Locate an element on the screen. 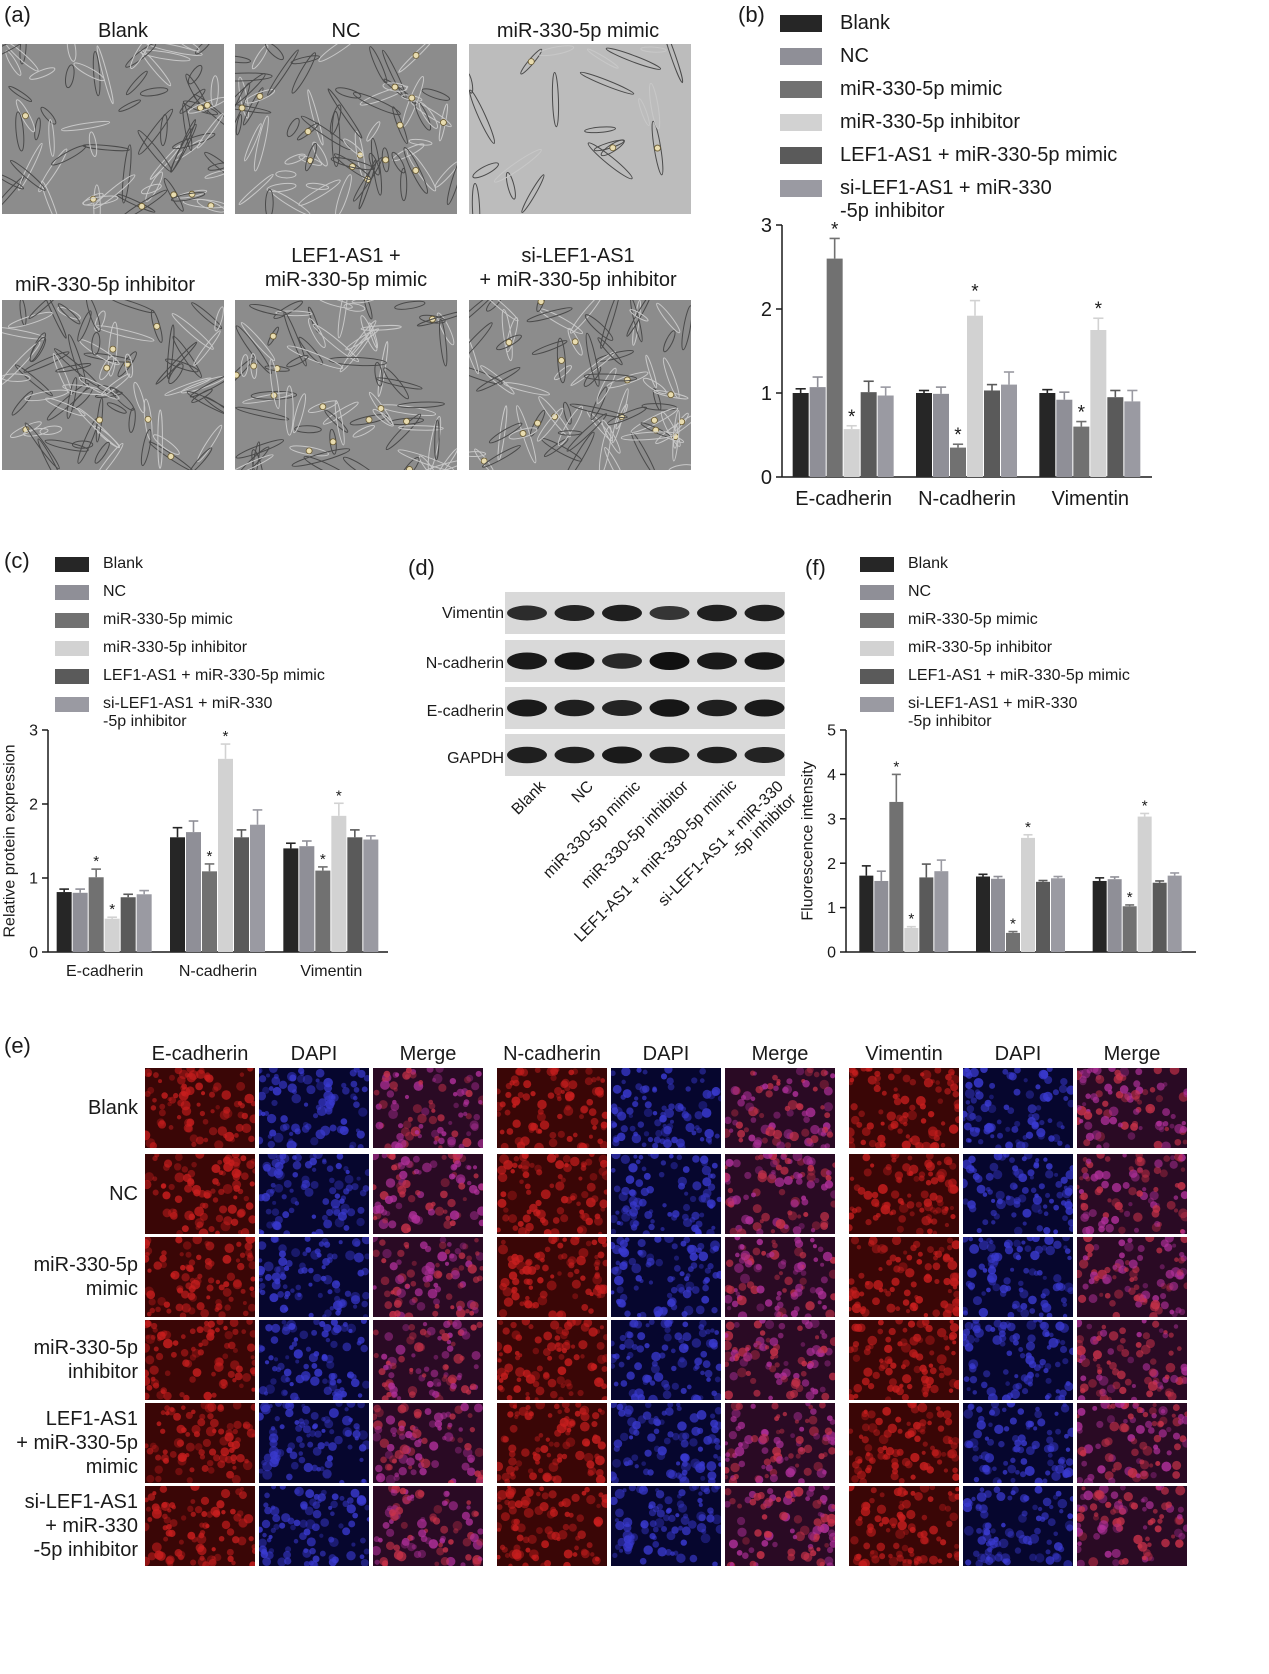  legend-item: si-LEF1-AS1 + miR-330 -5p inhibitor is located at coordinates (968, 713).